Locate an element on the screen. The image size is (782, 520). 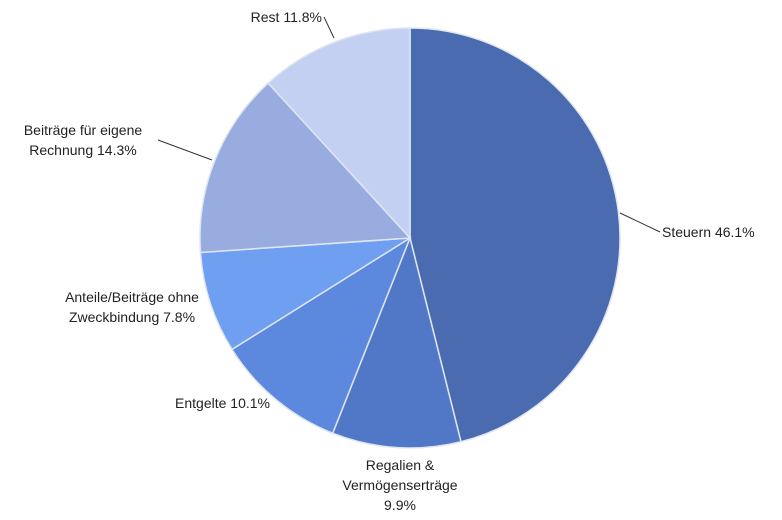
value-label: 11.8% is located at coordinates (302, 17).